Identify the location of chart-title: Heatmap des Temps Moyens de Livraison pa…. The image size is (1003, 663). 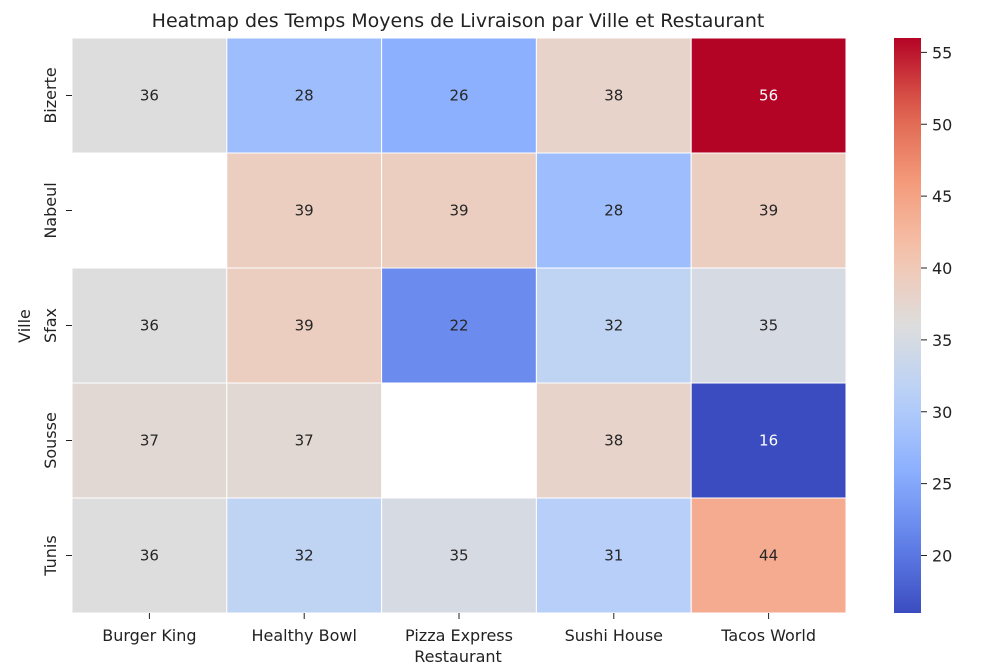
(458, 21).